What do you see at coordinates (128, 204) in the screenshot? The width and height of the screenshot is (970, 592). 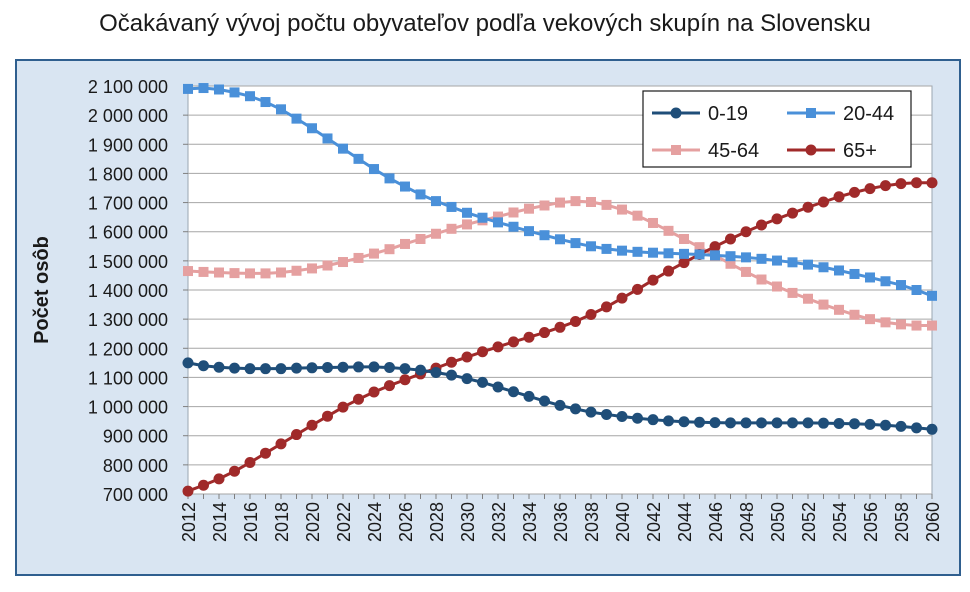 I see `y-tick-label: 1 700 000` at bounding box center [128, 204].